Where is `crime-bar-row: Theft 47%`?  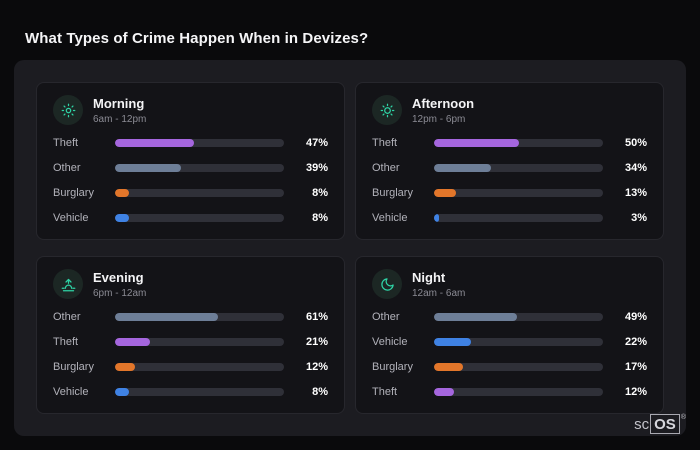
crime-bar-row: Theft 47% is located at coordinates (190, 143).